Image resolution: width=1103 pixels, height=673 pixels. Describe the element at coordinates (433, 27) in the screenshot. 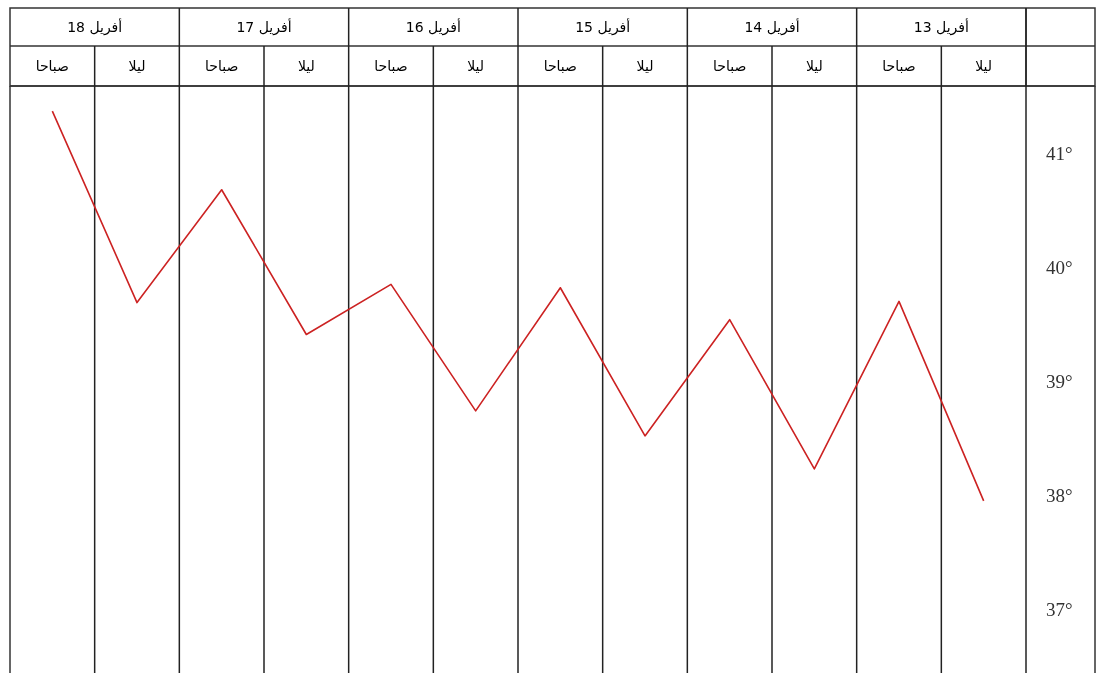

I see `text: 16 أفريل` at that location.